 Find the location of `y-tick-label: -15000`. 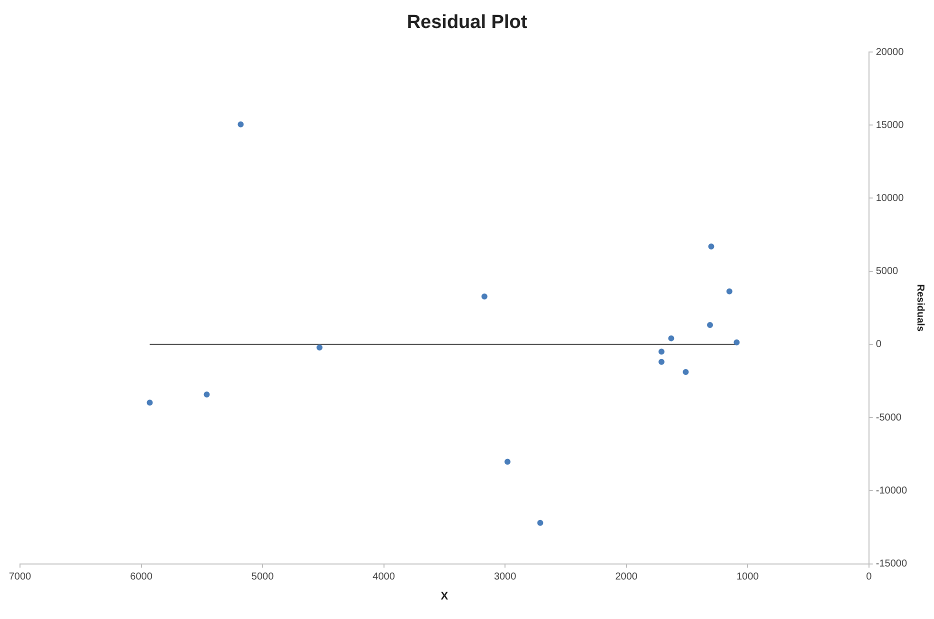

y-tick-label: -15000 is located at coordinates (892, 564).